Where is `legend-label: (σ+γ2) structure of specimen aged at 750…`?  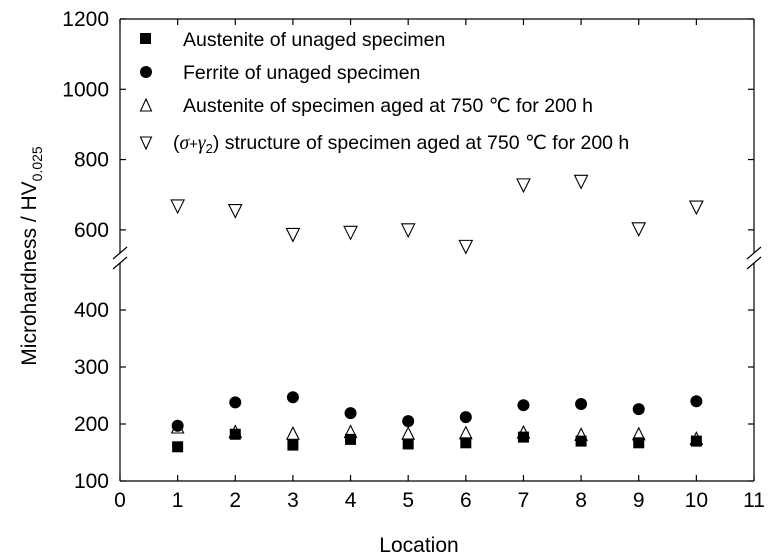
legend-label: (σ+γ2) structure of specimen aged at 750… is located at coordinates (401, 144).